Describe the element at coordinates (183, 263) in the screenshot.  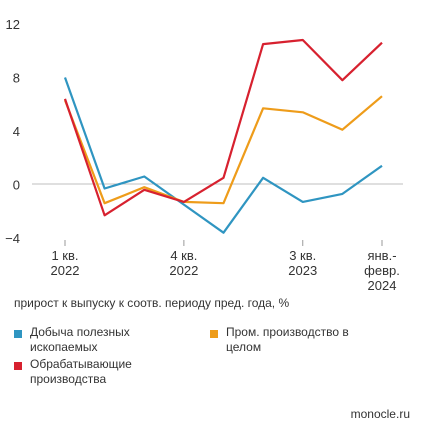
I see `x-tick-label: 4 кв. 2022` at that location.